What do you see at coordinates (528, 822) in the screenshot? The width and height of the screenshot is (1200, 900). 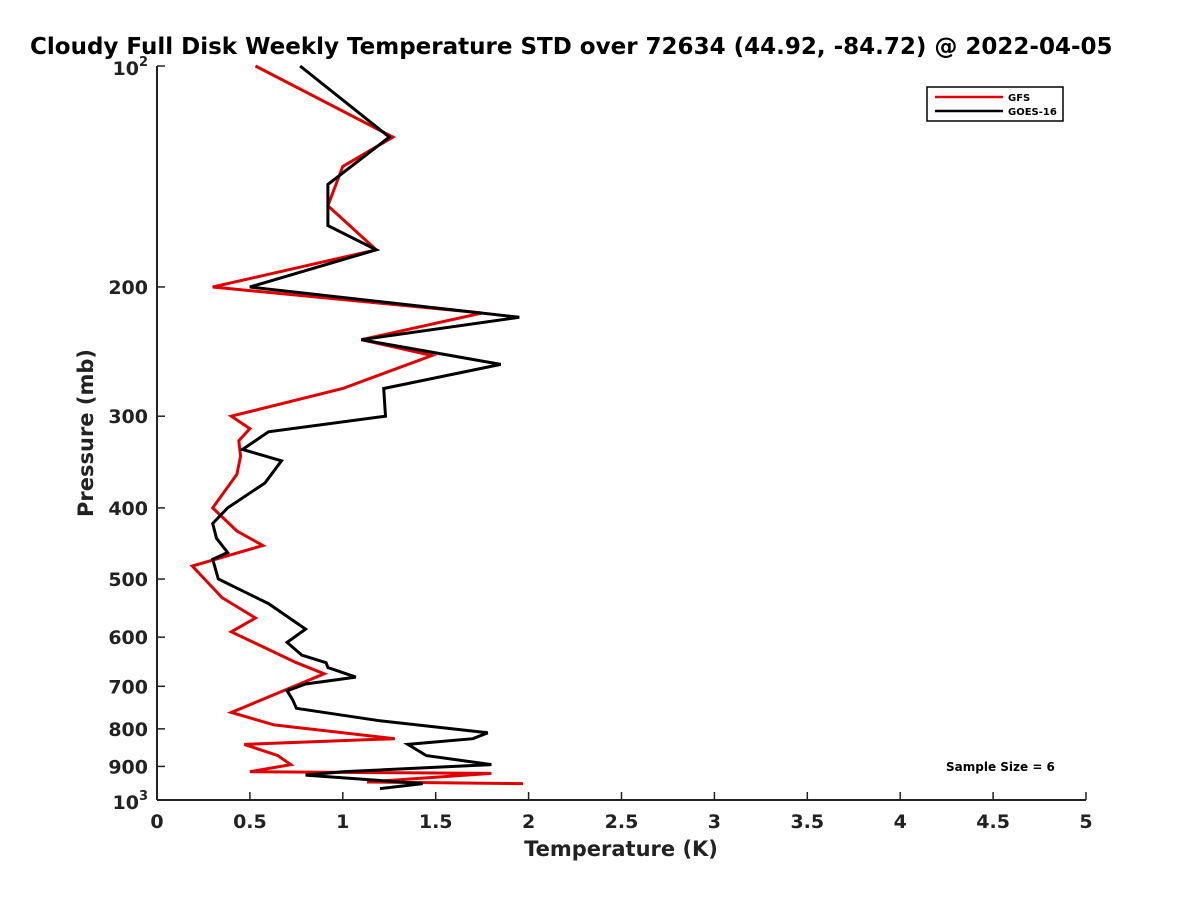 I see `x-tick-label: 2` at bounding box center [528, 822].